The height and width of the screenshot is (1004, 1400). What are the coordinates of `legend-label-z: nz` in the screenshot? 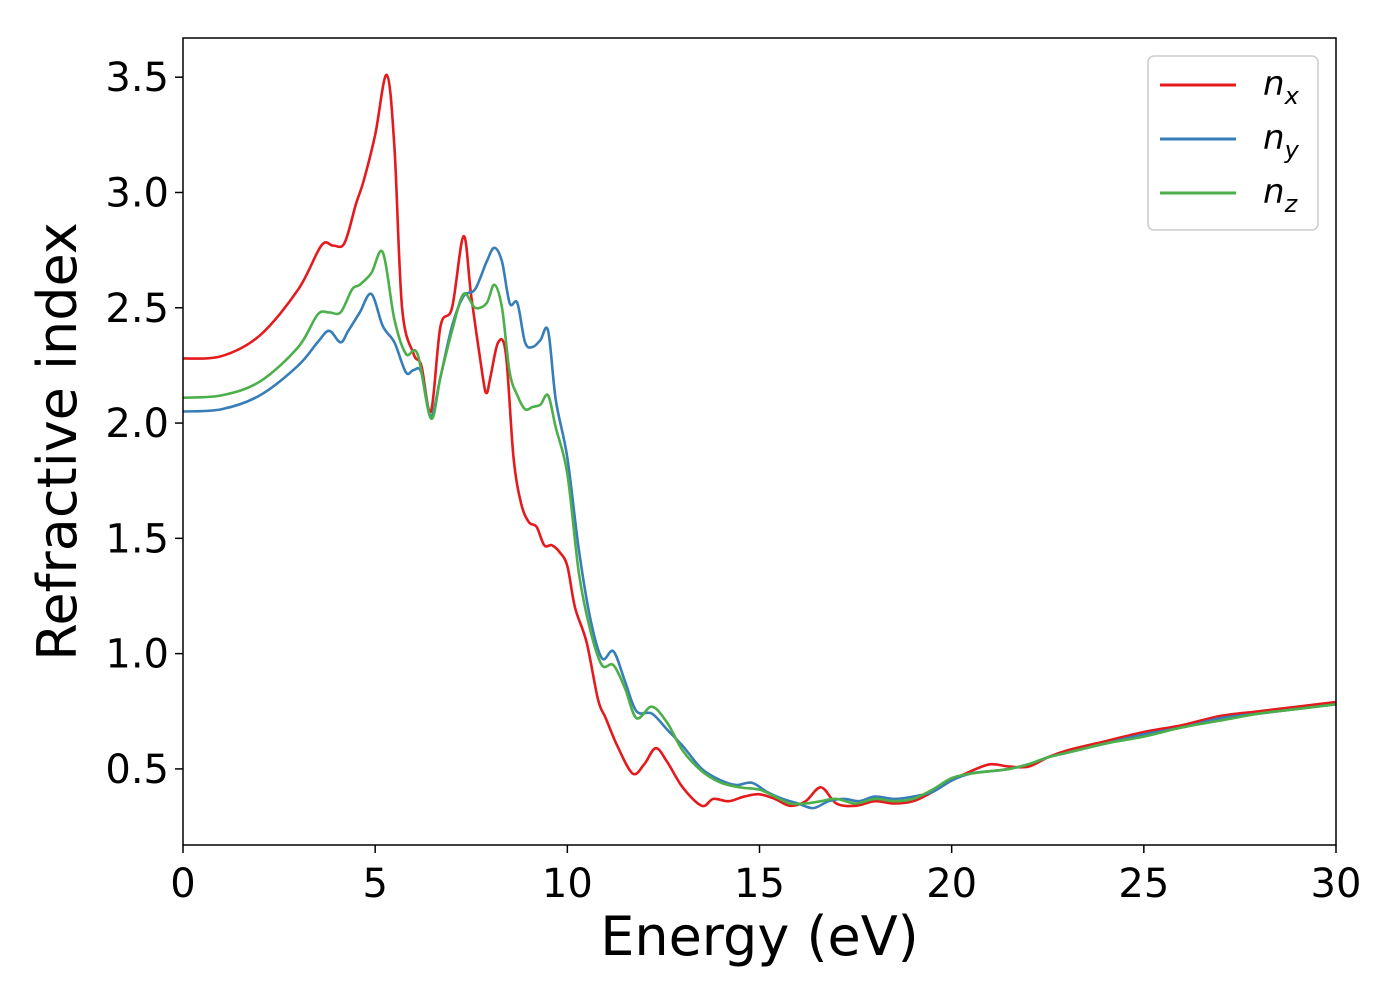 It's located at (1281, 195).